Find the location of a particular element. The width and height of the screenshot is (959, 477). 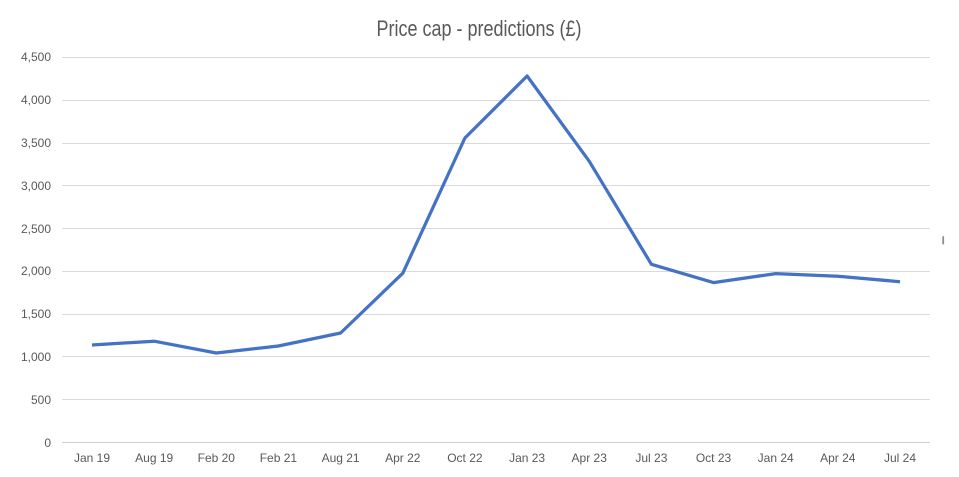

svg-text: 500 is located at coordinates (41, 400).